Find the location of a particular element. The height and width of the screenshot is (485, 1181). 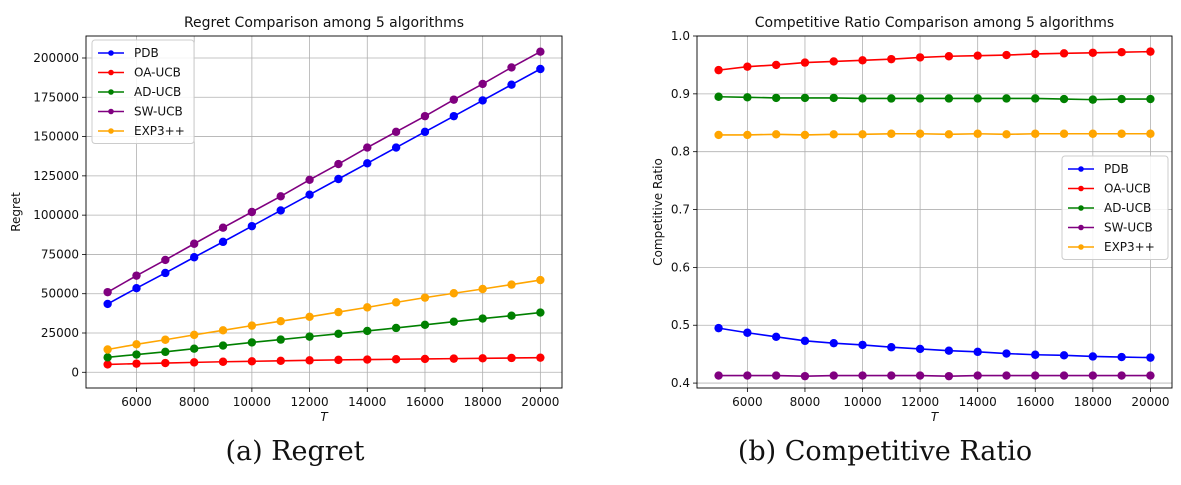

x-tick-label: 8000 is located at coordinates (805, 402).